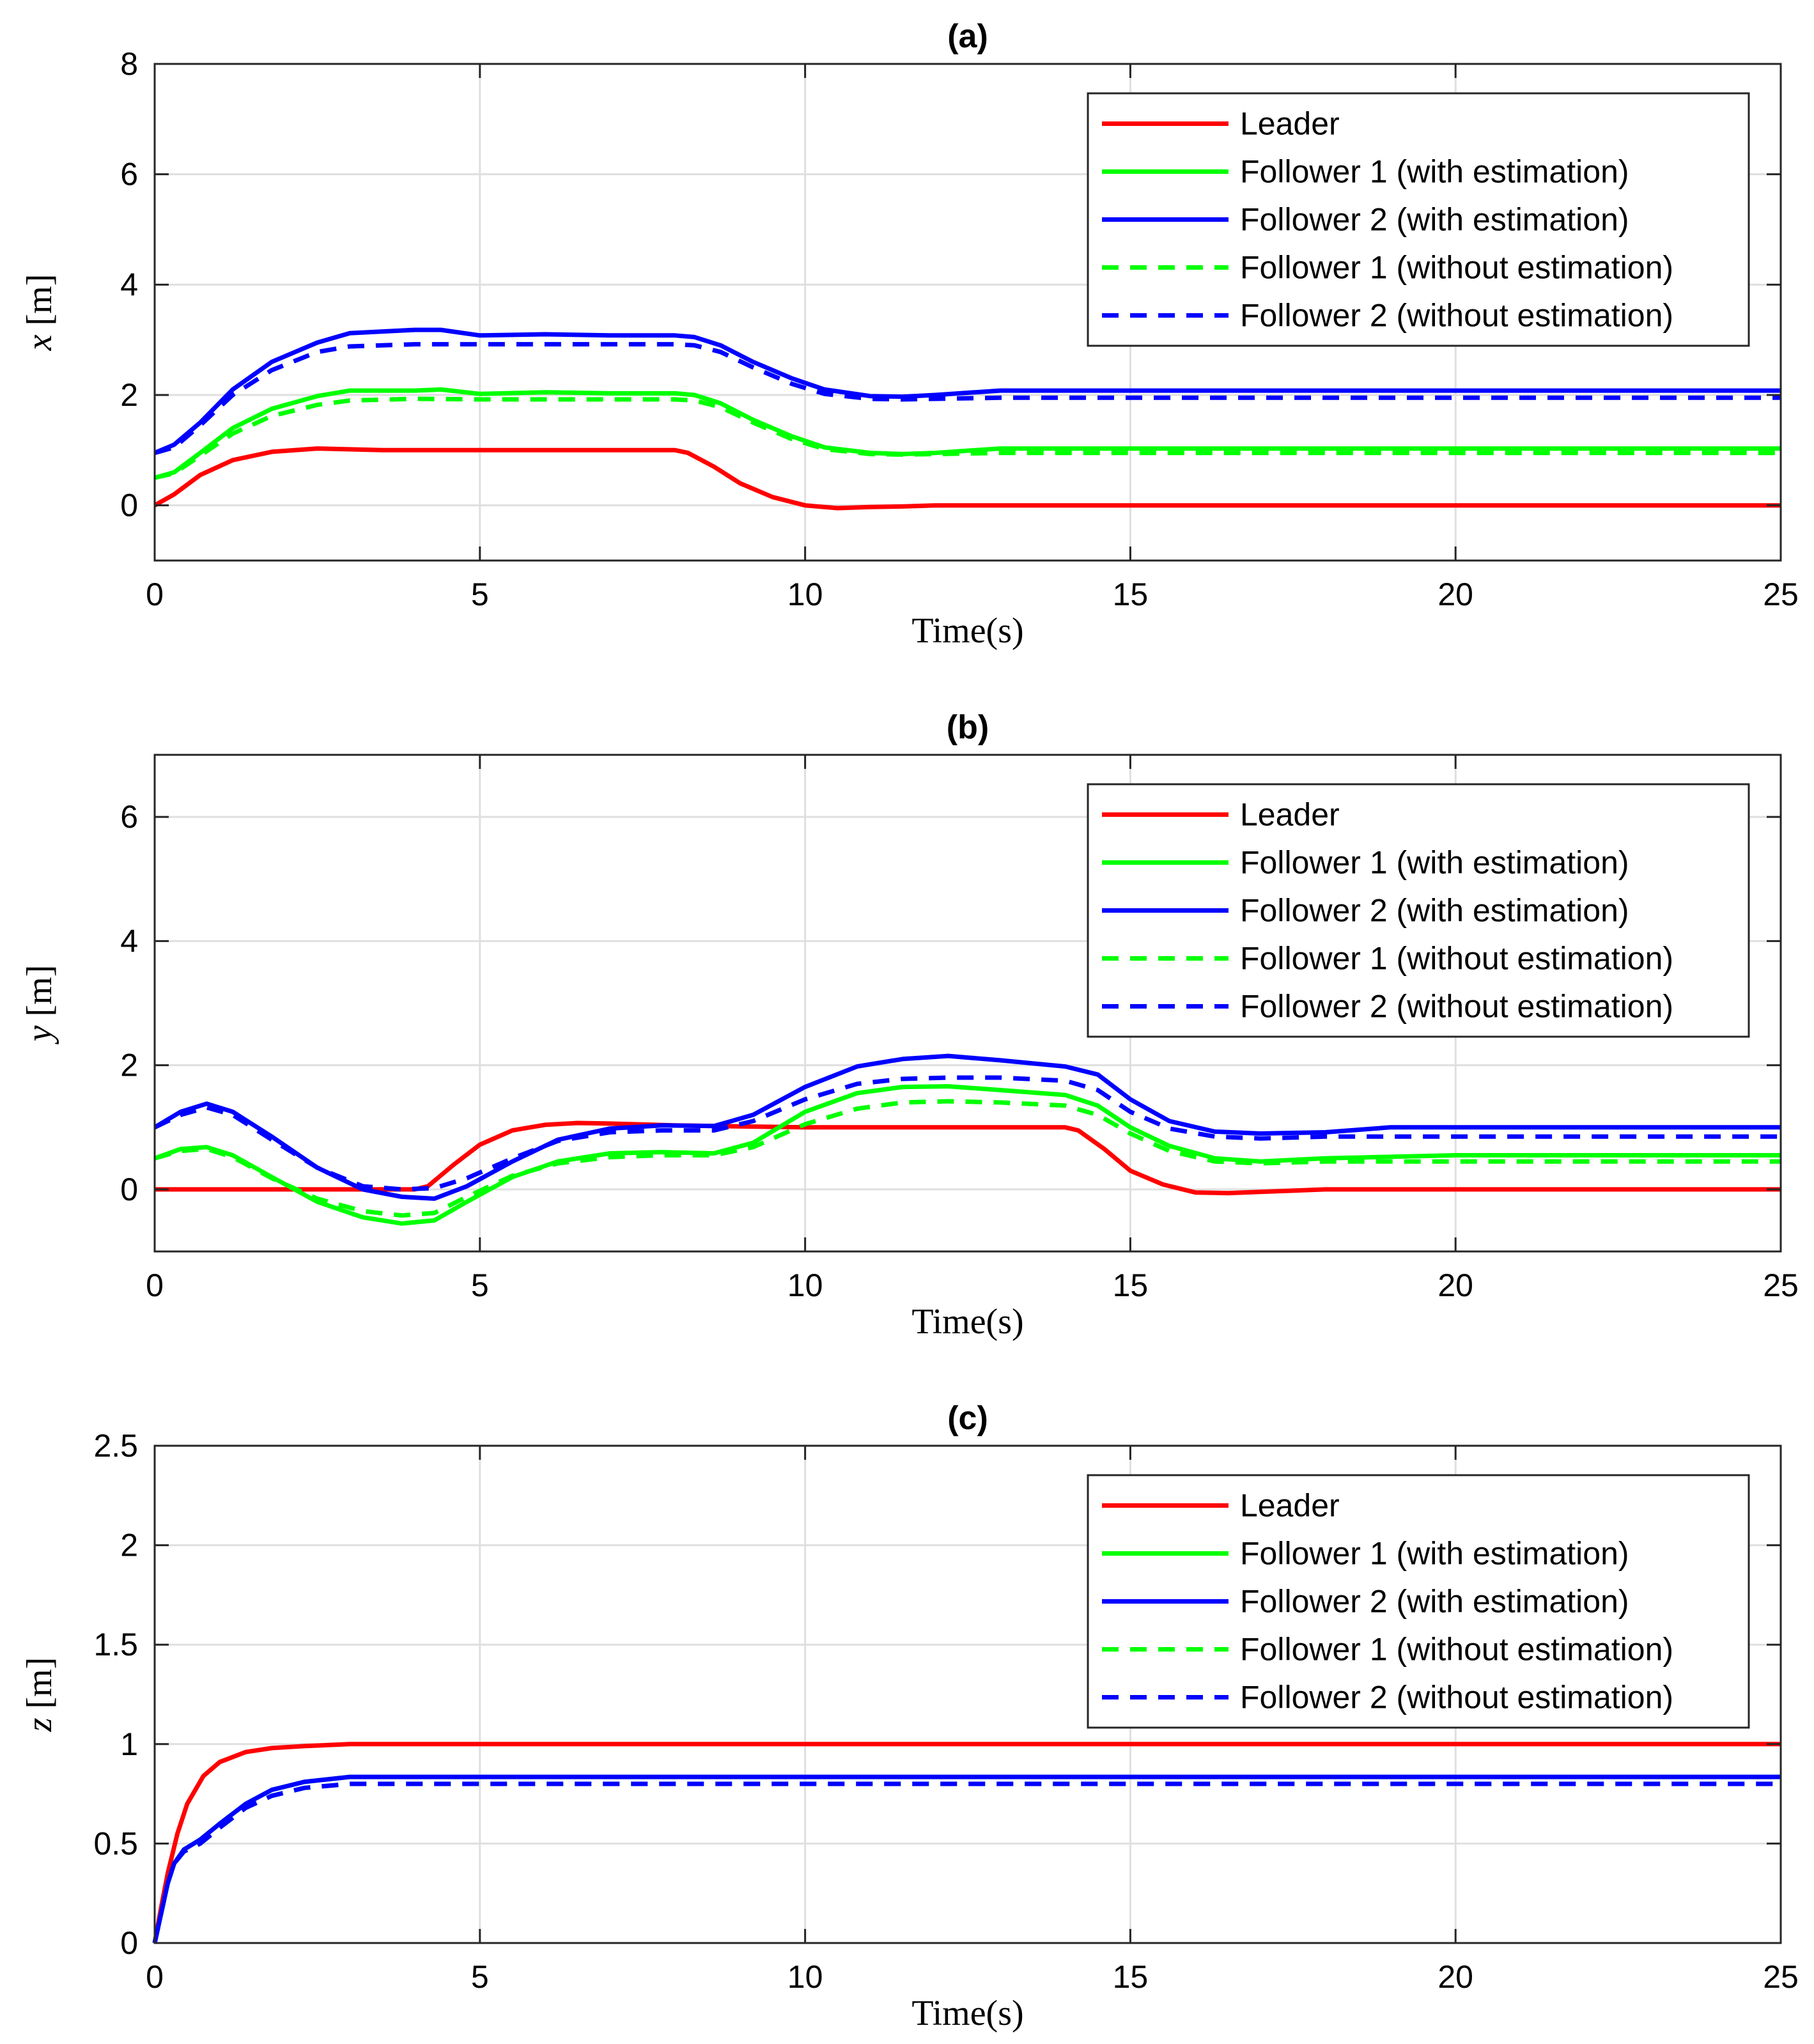 The image size is (1814, 2044). What do you see at coordinates (129, 64) in the screenshot?
I see `y-tick-label: 8` at bounding box center [129, 64].